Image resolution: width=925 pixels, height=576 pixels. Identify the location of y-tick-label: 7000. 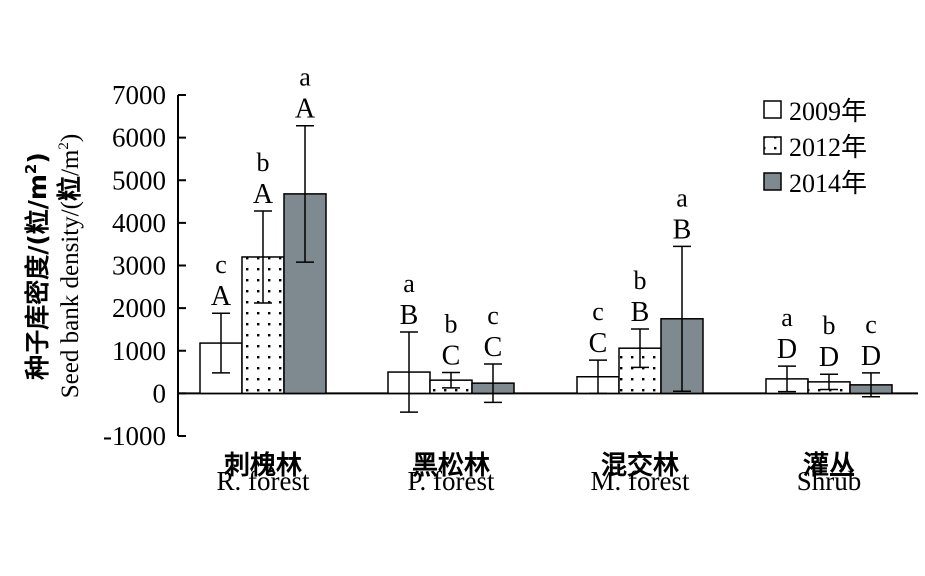
(139, 95).